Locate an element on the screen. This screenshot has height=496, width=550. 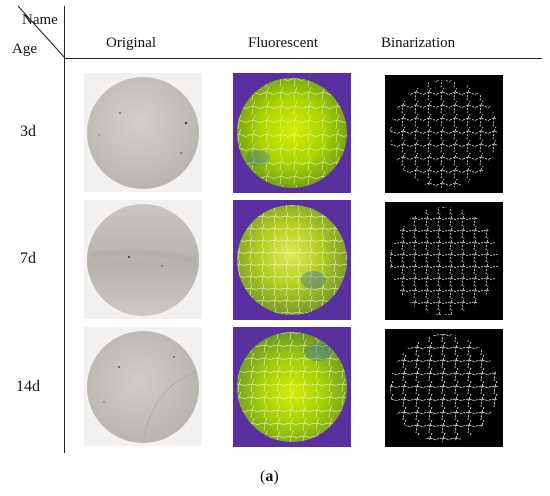
binarization-image-14d is located at coordinates (444, 388).